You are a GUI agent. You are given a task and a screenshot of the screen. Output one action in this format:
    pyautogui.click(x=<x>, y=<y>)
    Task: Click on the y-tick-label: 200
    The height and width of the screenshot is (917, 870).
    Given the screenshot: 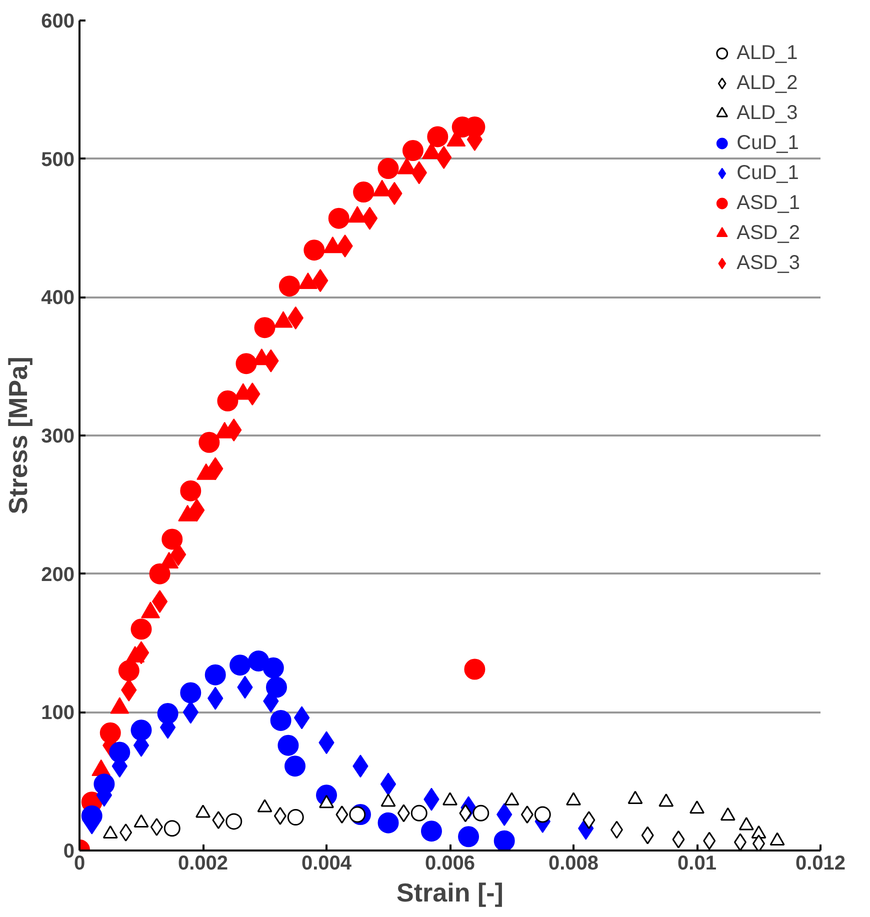 What is the action you would take?
    pyautogui.click(x=58, y=575)
    